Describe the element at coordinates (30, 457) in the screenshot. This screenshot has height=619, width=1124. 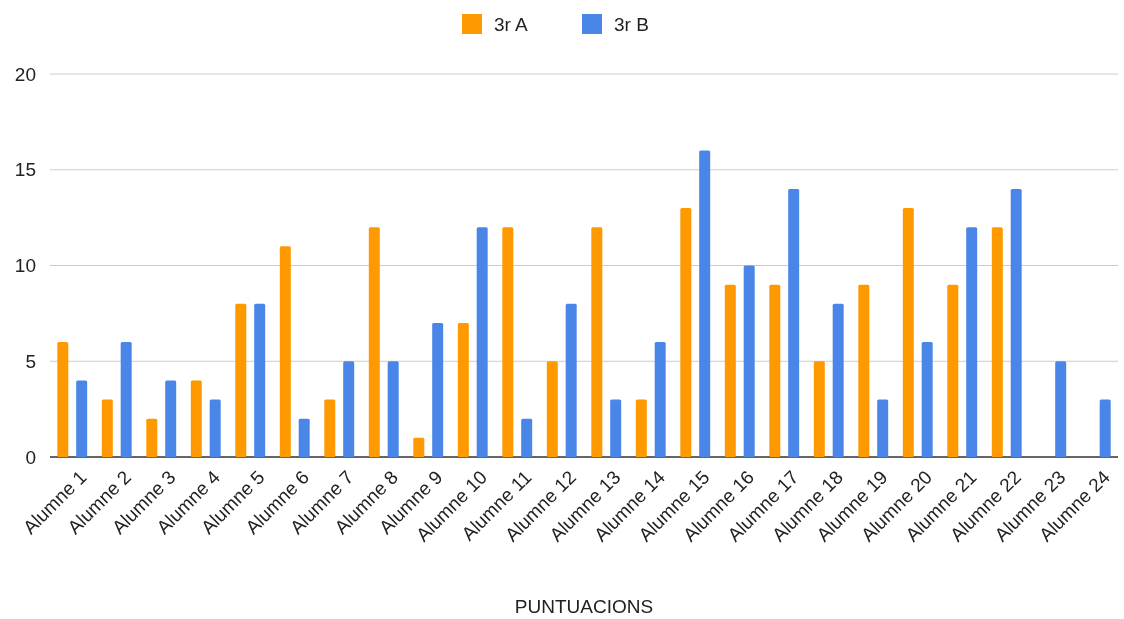
I see `y-tick-label: 0` at that location.